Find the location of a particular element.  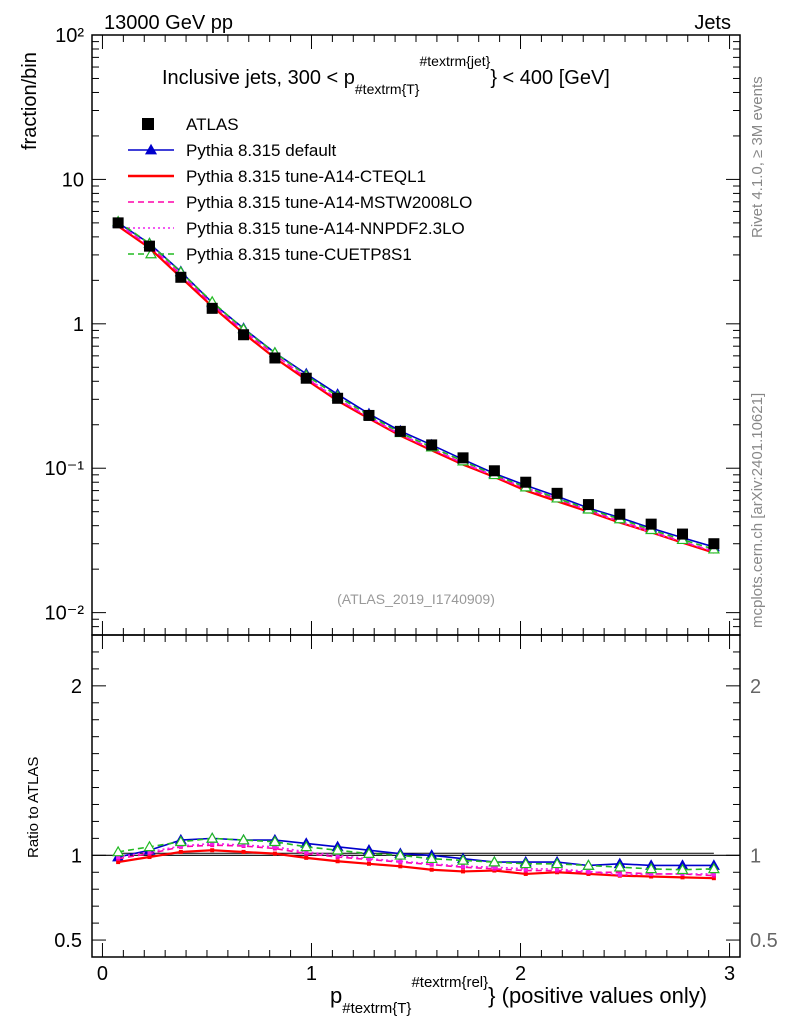

x-axis-label-sup: #textrm{rel} is located at coordinates (449, 982).